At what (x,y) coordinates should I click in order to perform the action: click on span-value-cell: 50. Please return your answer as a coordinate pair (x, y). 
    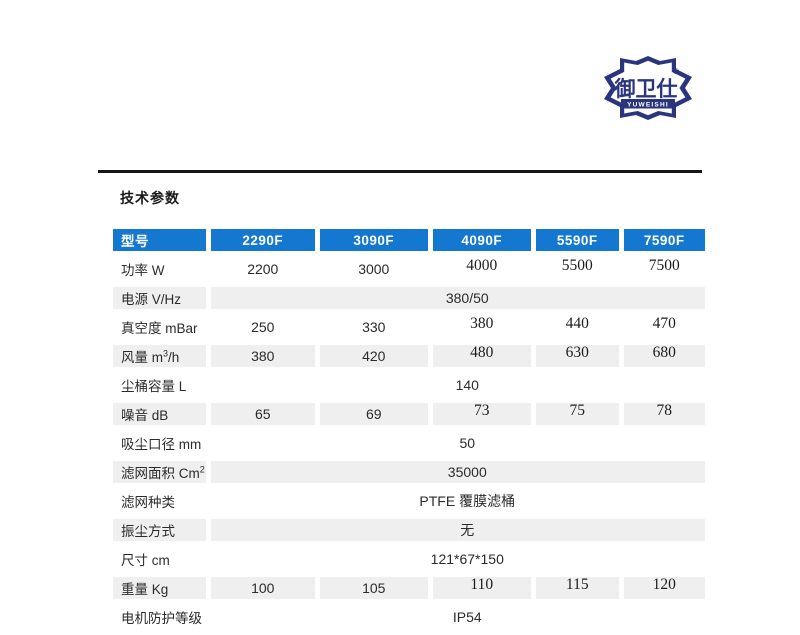
    Looking at the image, I should click on (467, 443).